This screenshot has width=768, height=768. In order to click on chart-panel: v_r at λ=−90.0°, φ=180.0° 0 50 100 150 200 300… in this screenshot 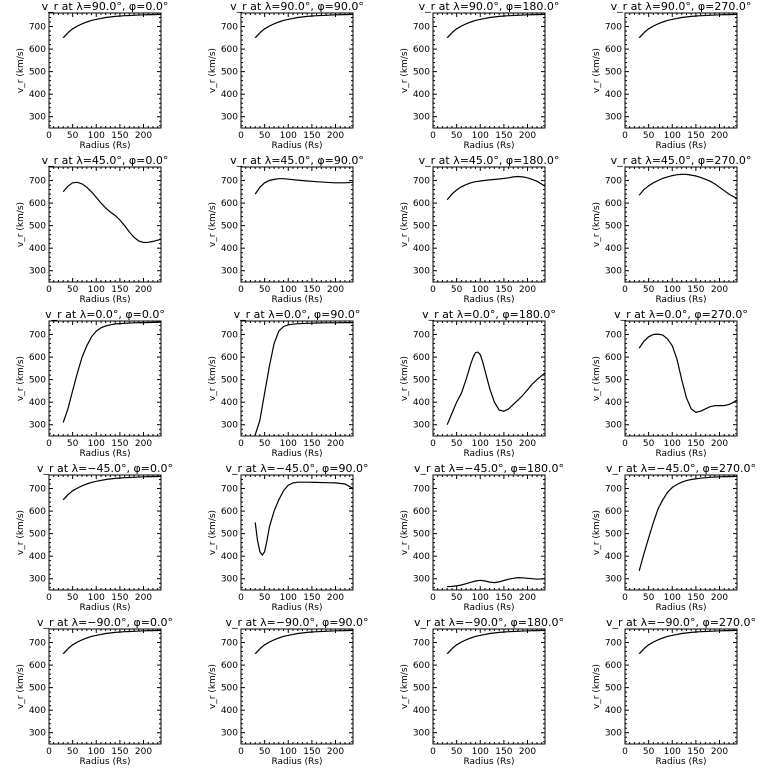, I will do `click(482, 691)`.